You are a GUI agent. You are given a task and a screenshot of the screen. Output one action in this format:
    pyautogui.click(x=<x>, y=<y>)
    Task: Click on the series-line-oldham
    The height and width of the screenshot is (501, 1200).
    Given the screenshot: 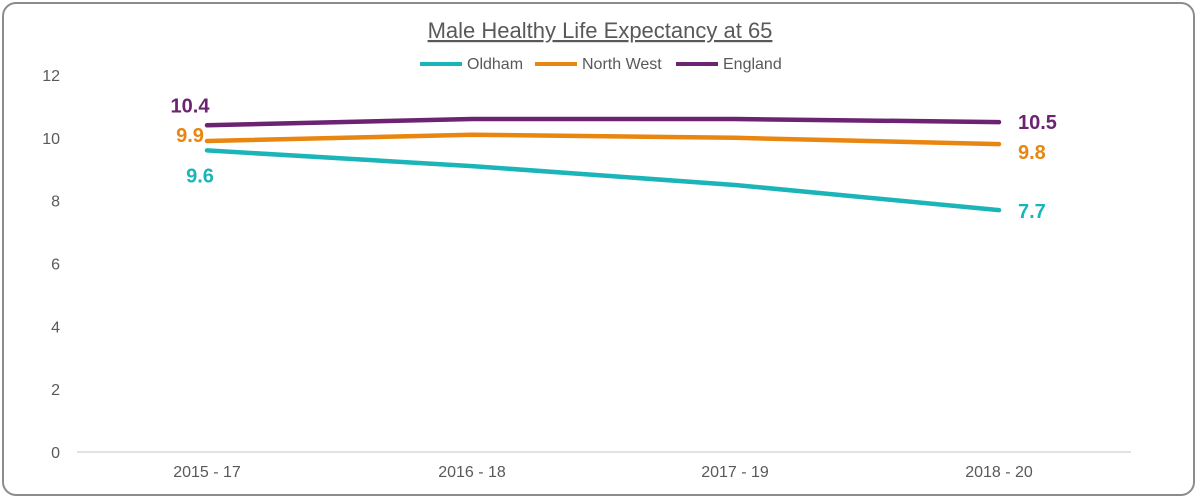 What is the action you would take?
    pyautogui.click(x=603, y=180)
    